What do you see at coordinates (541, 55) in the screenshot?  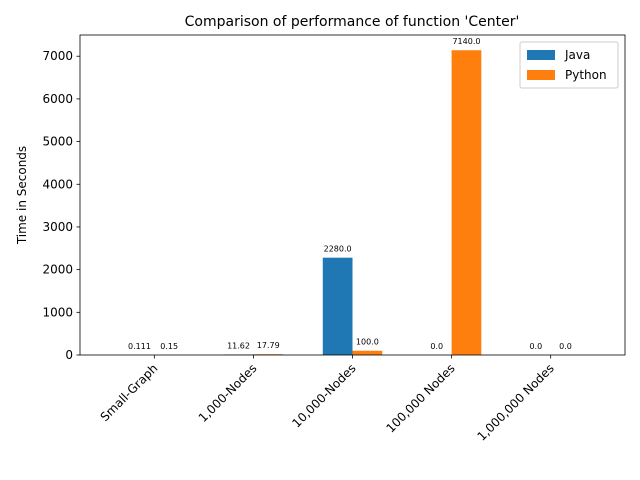 I see `legend-swatch-java` at bounding box center [541, 55].